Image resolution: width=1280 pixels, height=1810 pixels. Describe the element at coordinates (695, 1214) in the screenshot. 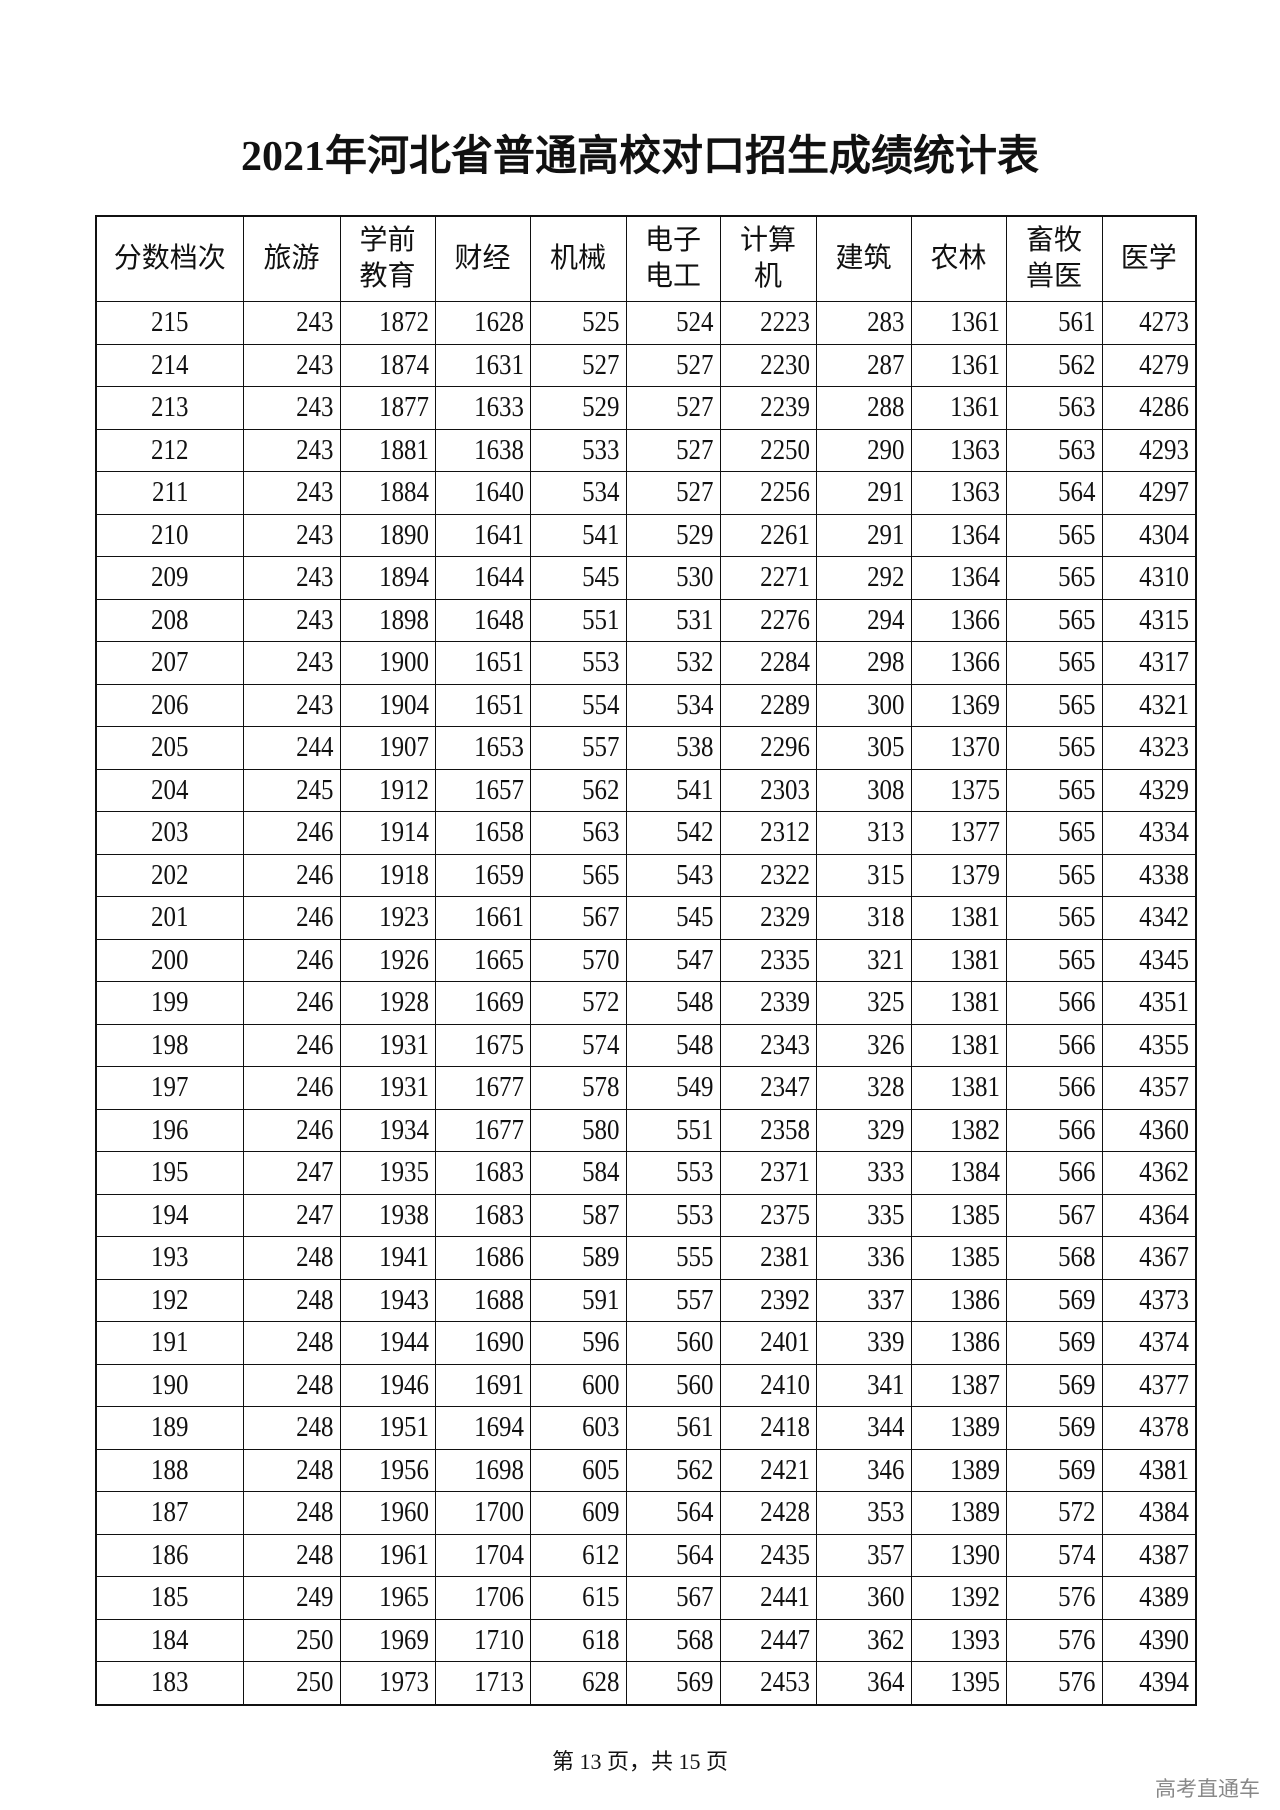

I see `cell-value: 553` at that location.